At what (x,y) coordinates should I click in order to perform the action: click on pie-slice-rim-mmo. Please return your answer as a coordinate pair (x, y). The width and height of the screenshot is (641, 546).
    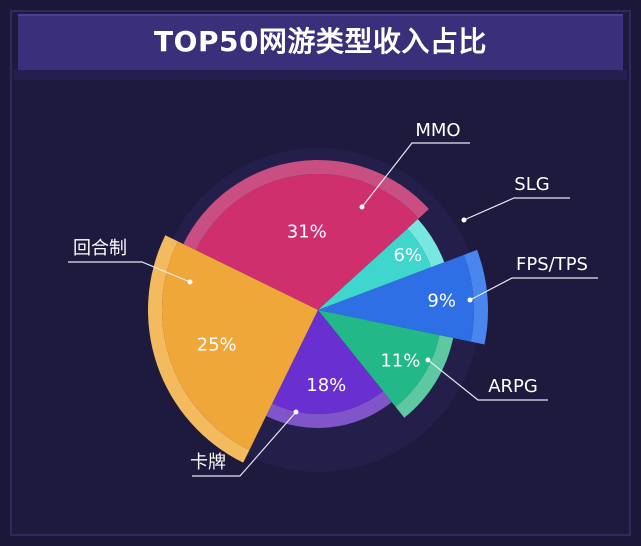
    Looking at the image, I should click on (306, 205).